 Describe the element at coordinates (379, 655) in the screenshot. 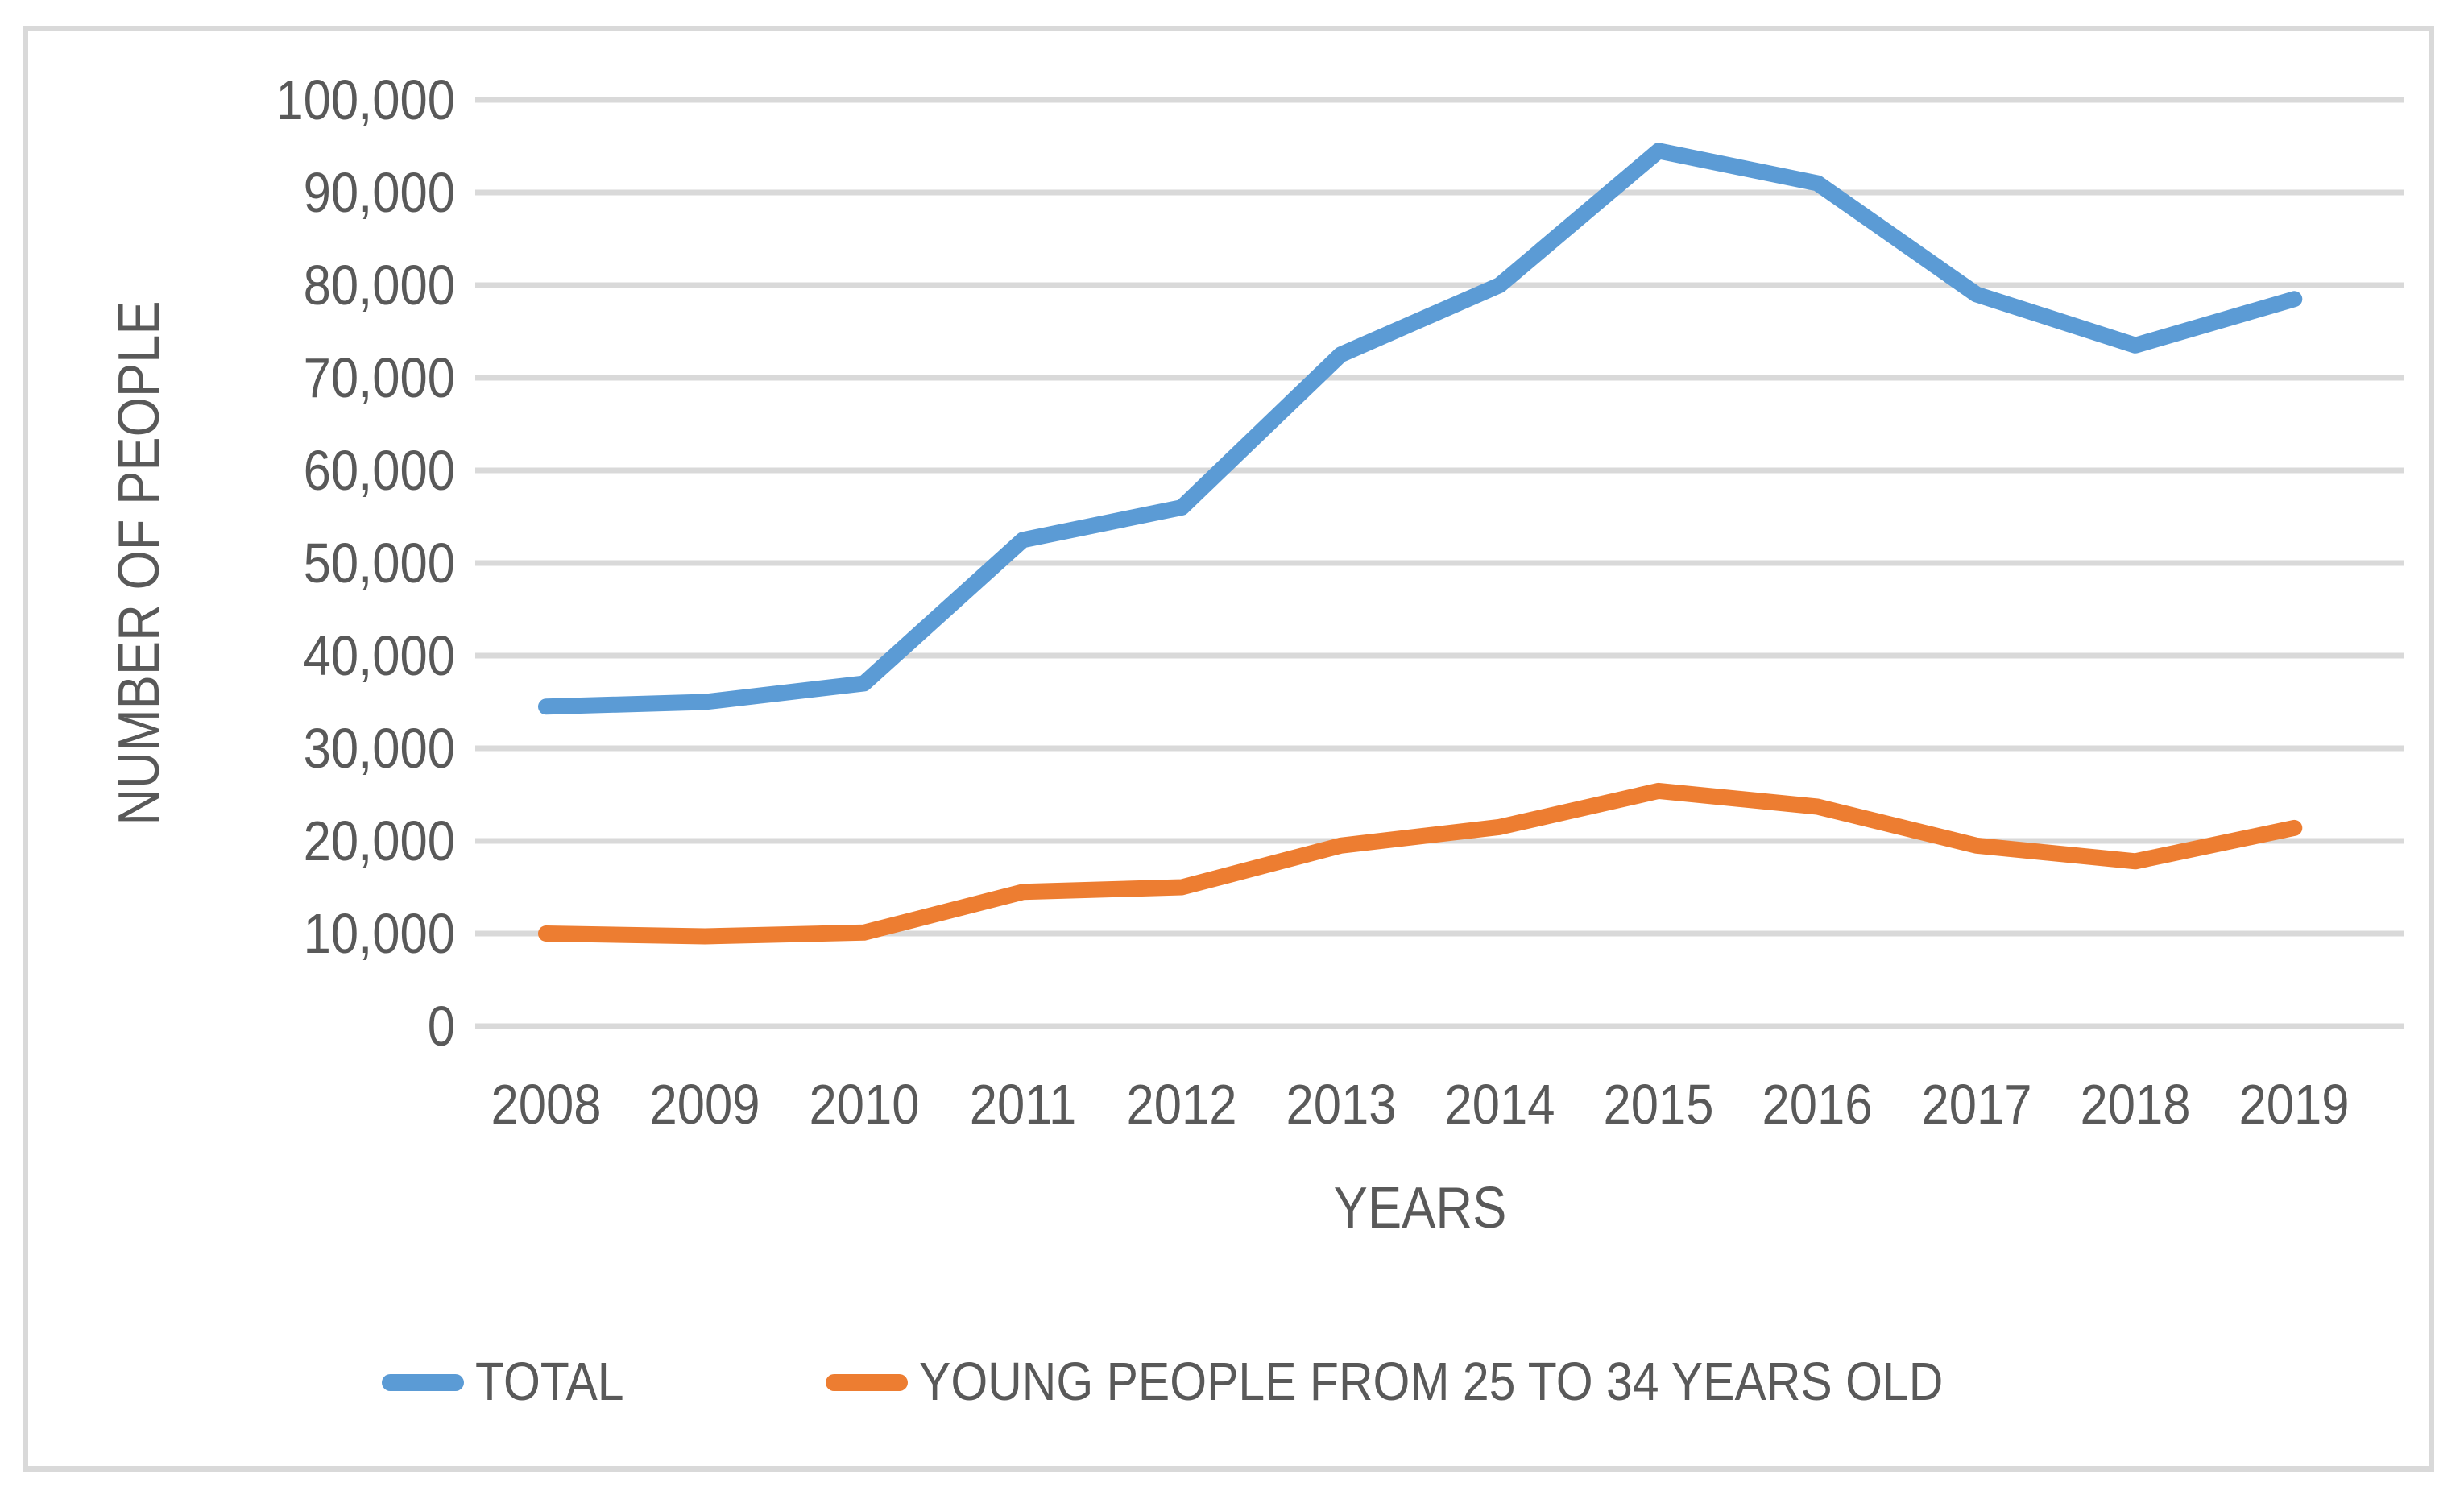

I see `y-tick-label: 40,000` at that location.